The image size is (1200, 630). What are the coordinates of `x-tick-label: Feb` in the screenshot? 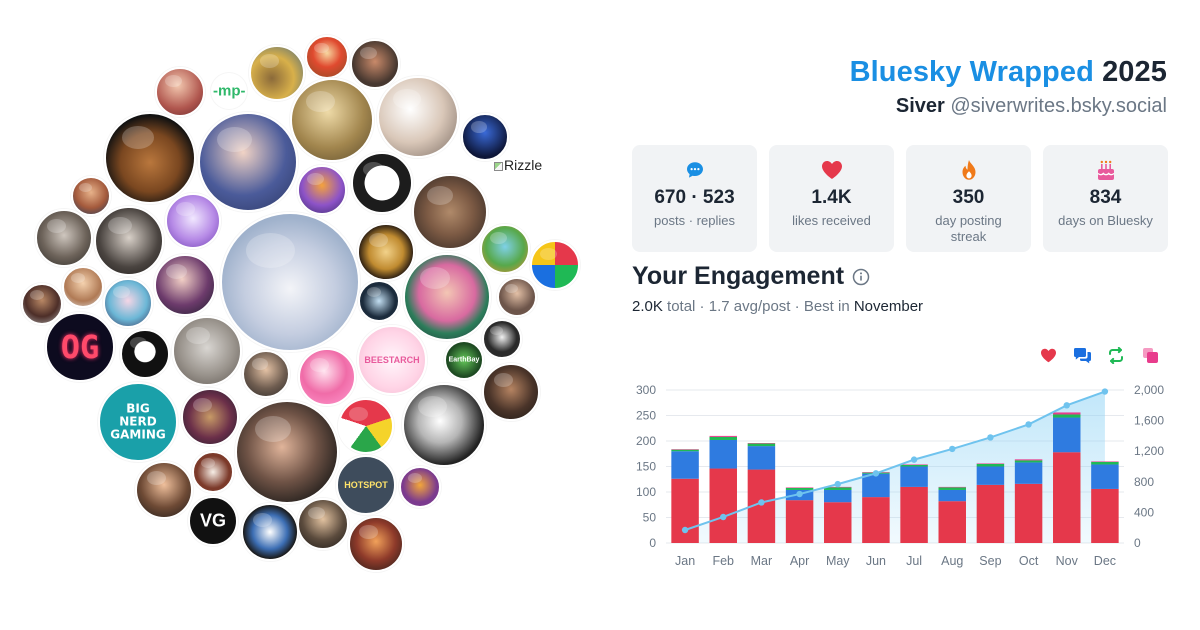 It's located at (723, 561).